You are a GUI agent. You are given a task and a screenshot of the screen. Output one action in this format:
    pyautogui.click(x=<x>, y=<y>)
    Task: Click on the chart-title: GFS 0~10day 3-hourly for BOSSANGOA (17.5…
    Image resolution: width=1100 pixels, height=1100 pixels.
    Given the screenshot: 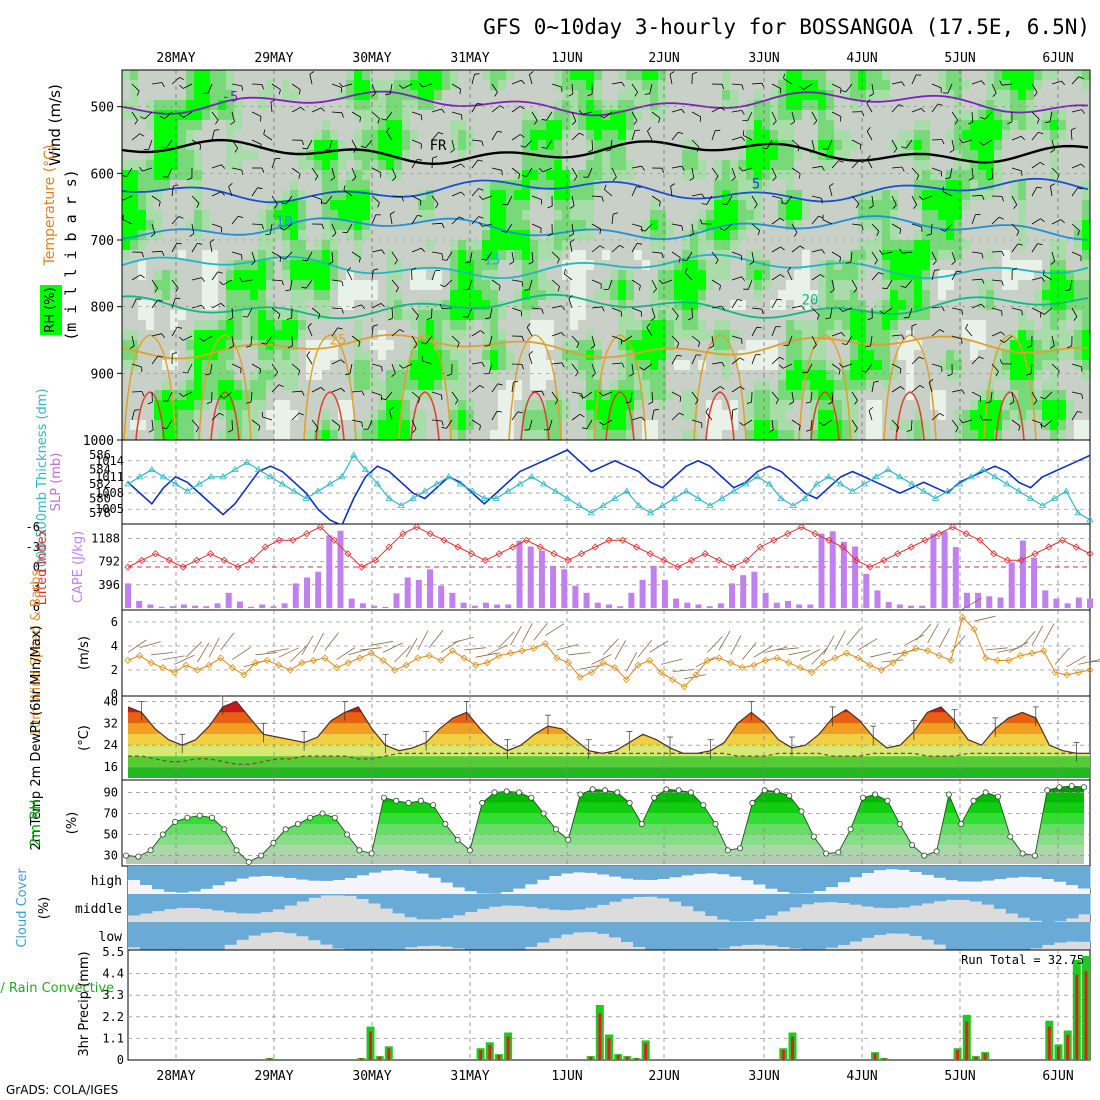 What is the action you would take?
    pyautogui.click(x=786, y=27)
    